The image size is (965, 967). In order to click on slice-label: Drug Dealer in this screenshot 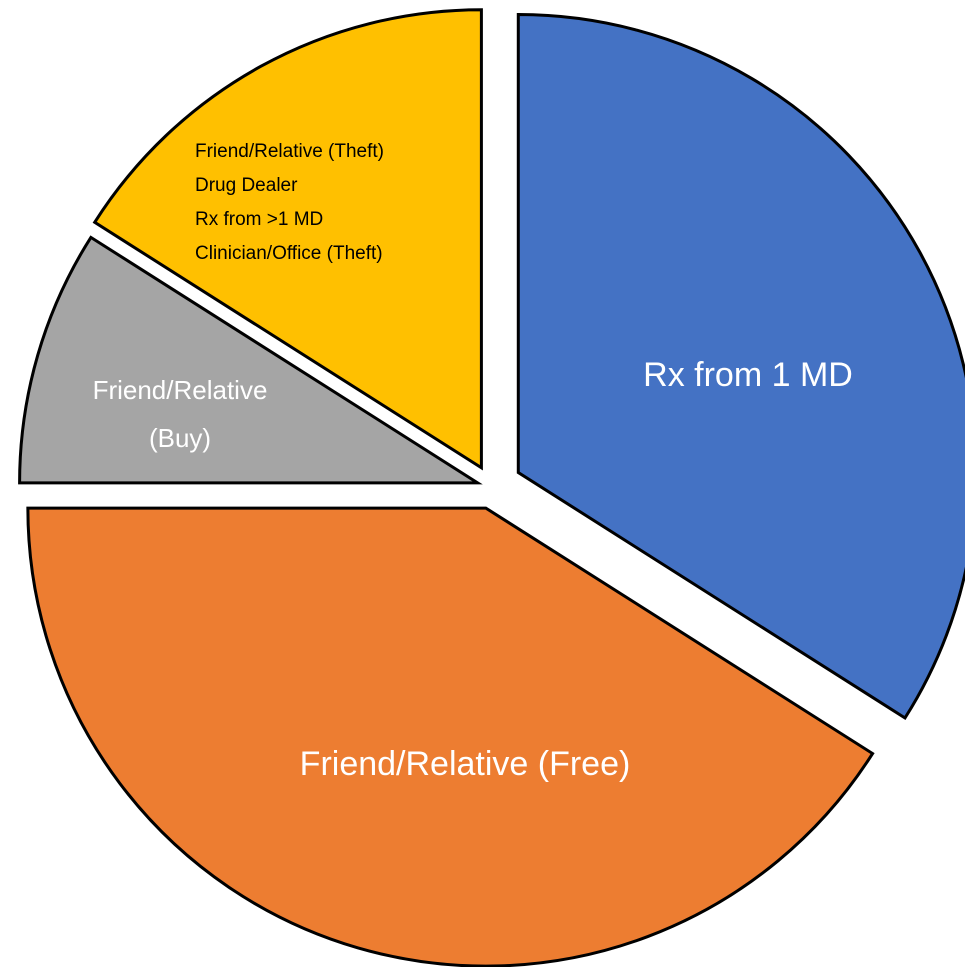, I will do `click(246, 185)`.